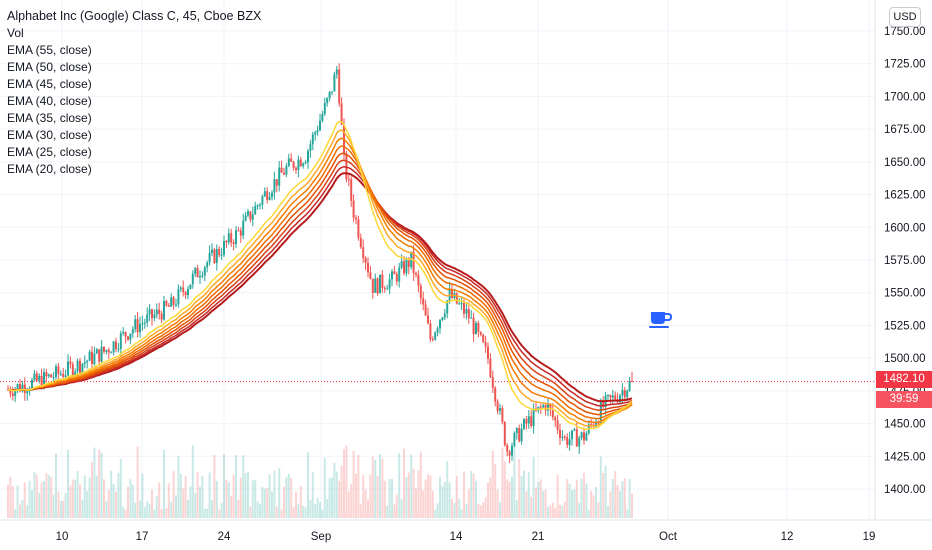 The width and height of the screenshot is (932, 550). I want to click on currency-button: USD, so click(905, 17).